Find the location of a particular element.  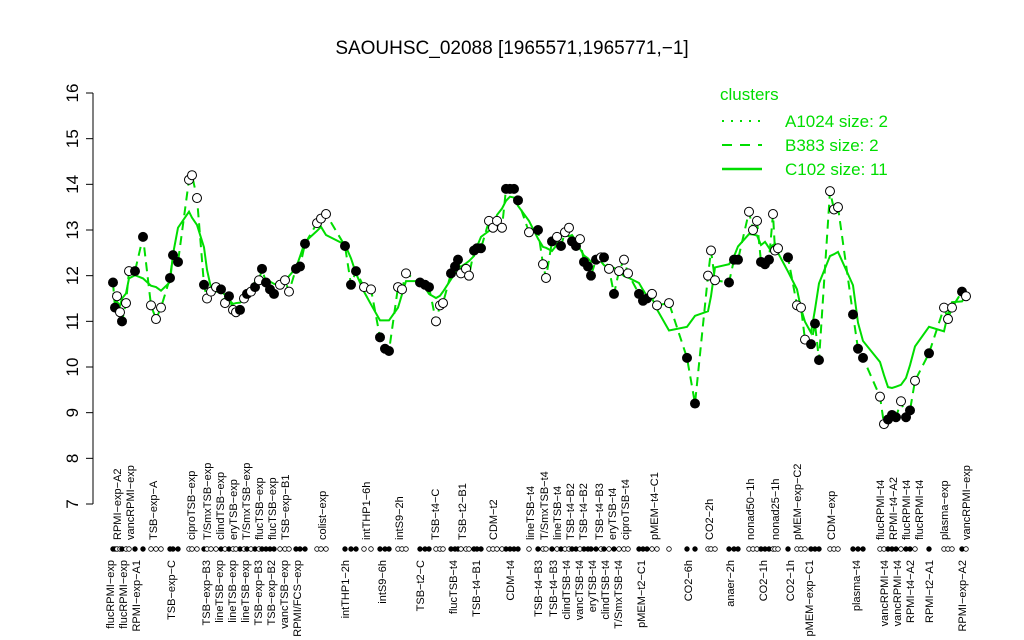

x-label-top: clindTSB−exp is located at coordinates (221, 506).